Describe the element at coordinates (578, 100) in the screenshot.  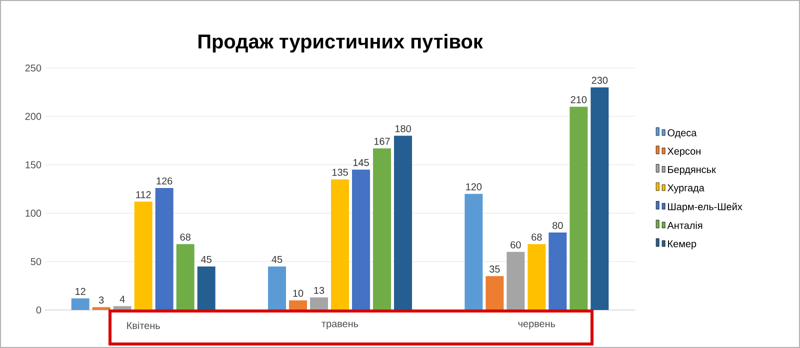
I see `data-label: 210` at that location.